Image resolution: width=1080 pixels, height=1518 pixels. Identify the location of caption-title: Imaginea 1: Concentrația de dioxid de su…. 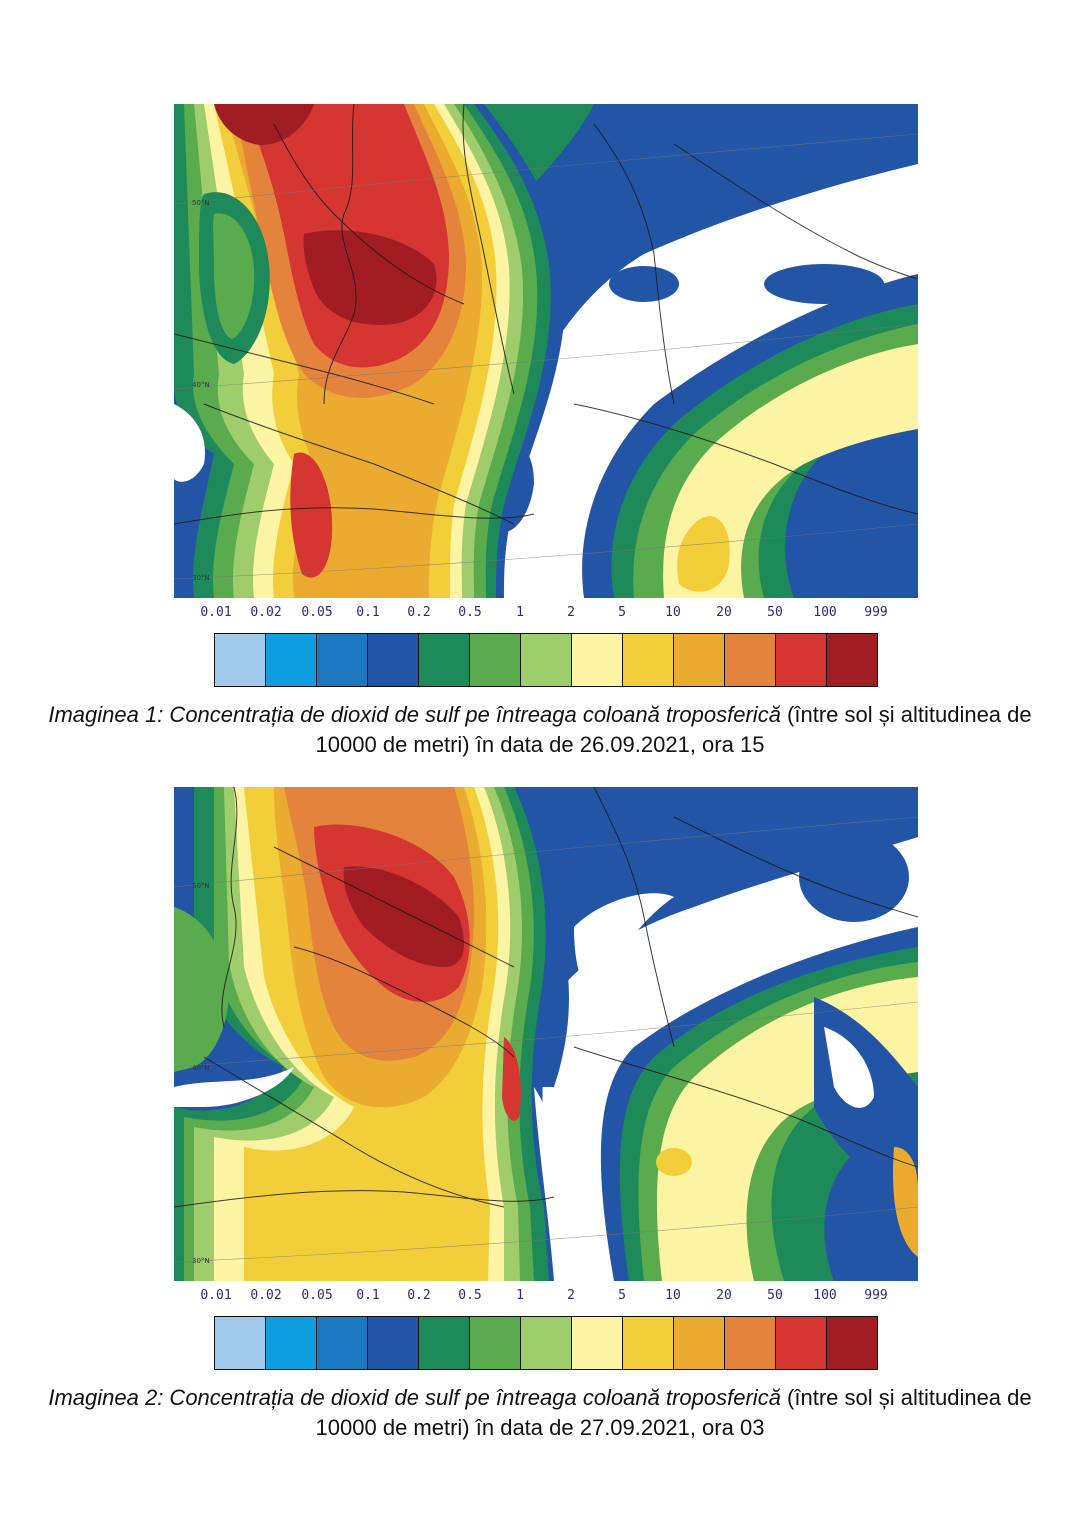
(414, 714).